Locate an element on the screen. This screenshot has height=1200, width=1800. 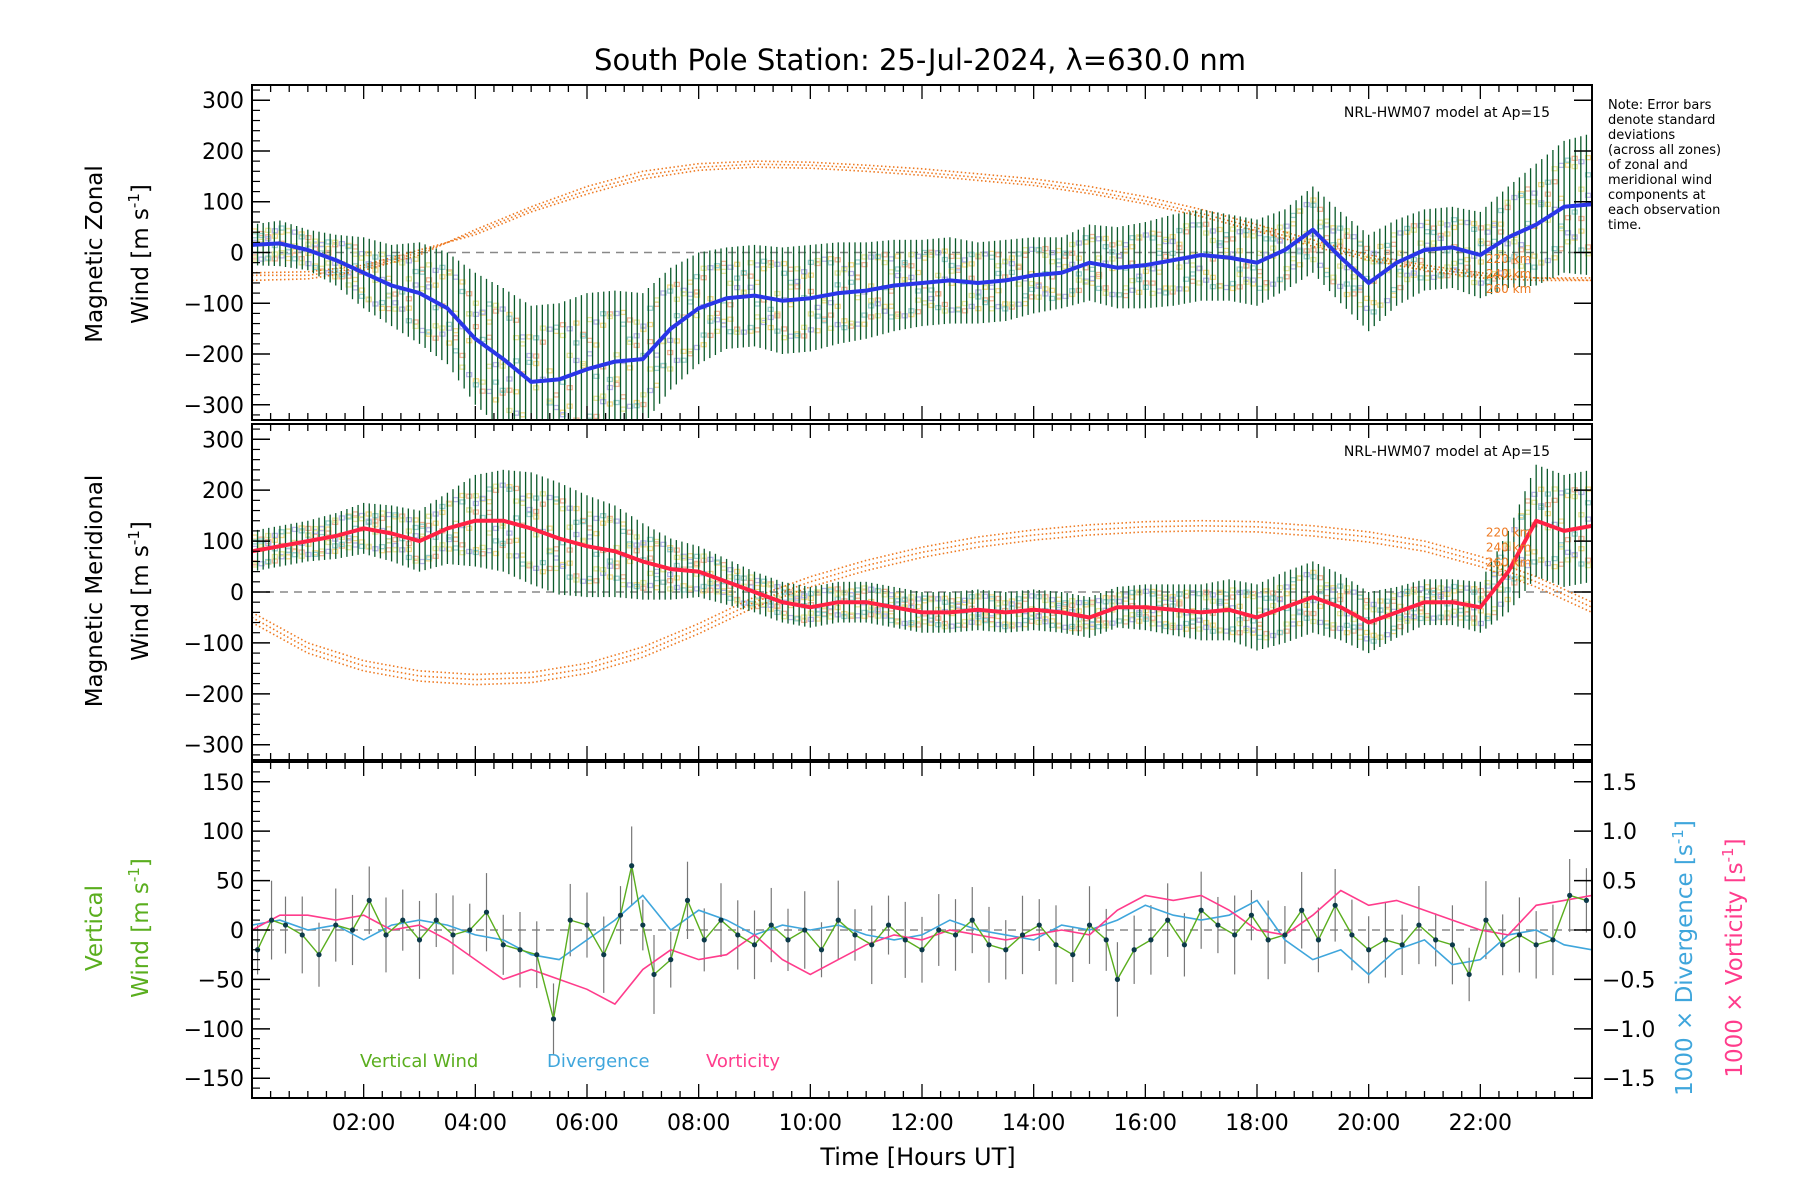
x-tick-label: 20:00 is located at coordinates (1368, 1123).